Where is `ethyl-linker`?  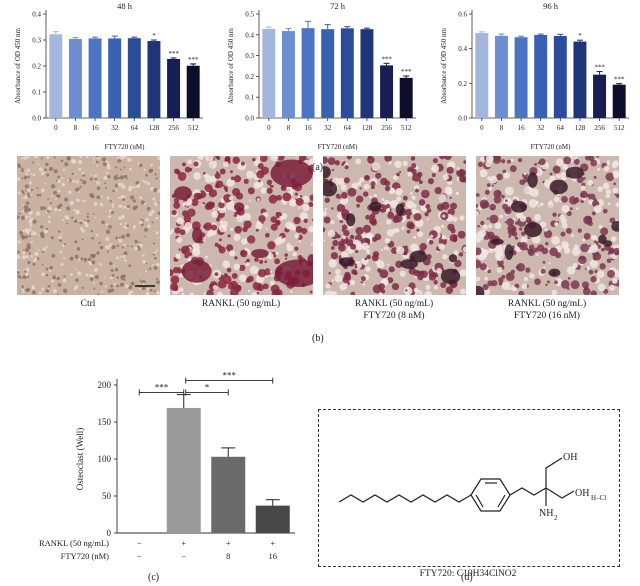
ethyl-linker is located at coordinates (528, 491).